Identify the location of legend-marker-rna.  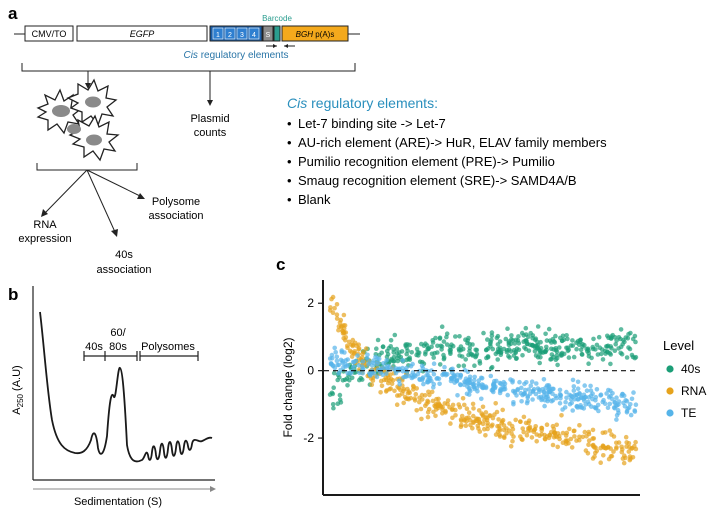
(670, 391).